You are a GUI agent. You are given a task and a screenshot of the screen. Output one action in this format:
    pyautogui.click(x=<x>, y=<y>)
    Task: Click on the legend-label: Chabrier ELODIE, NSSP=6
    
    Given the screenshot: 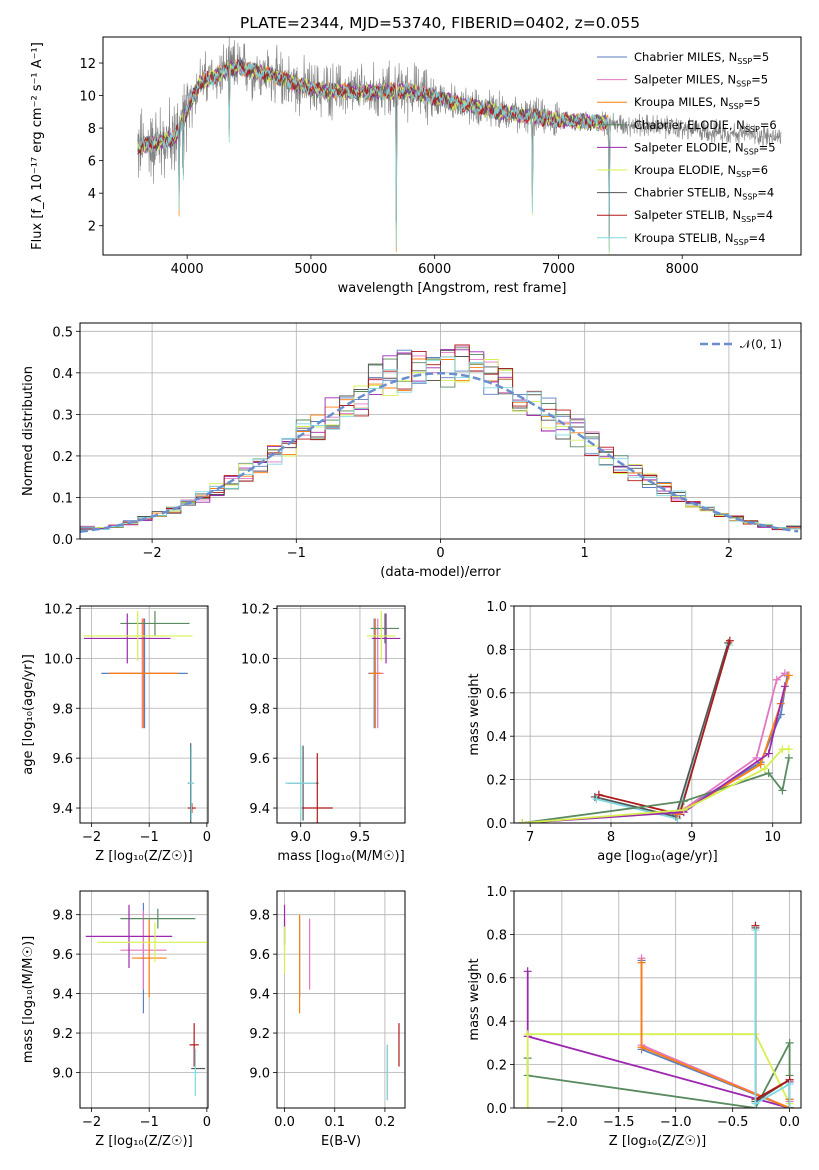 What is the action you would take?
    pyautogui.click(x=705, y=126)
    